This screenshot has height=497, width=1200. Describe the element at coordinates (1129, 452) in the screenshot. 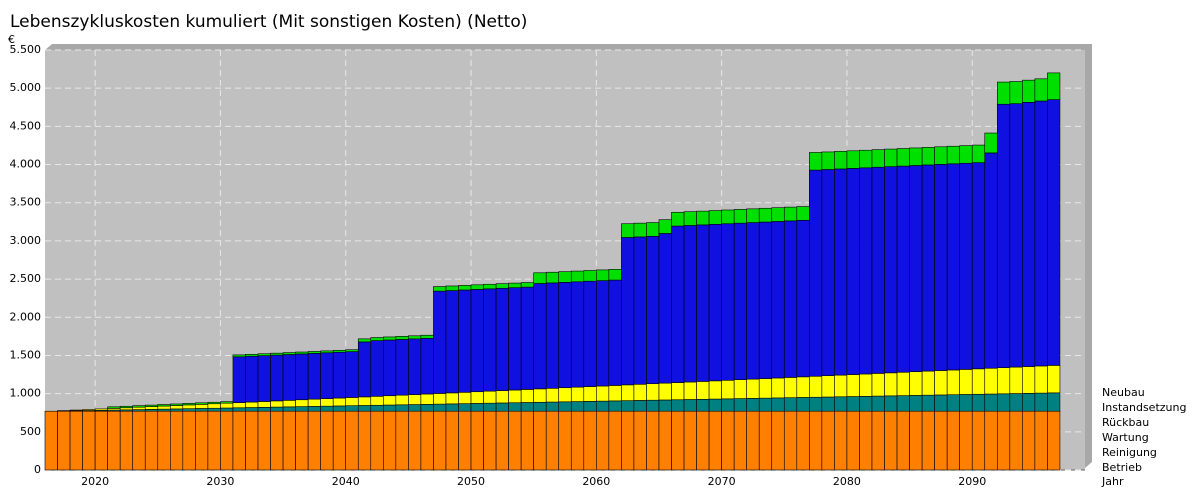

I see `legend-label: Reinigung` at that location.